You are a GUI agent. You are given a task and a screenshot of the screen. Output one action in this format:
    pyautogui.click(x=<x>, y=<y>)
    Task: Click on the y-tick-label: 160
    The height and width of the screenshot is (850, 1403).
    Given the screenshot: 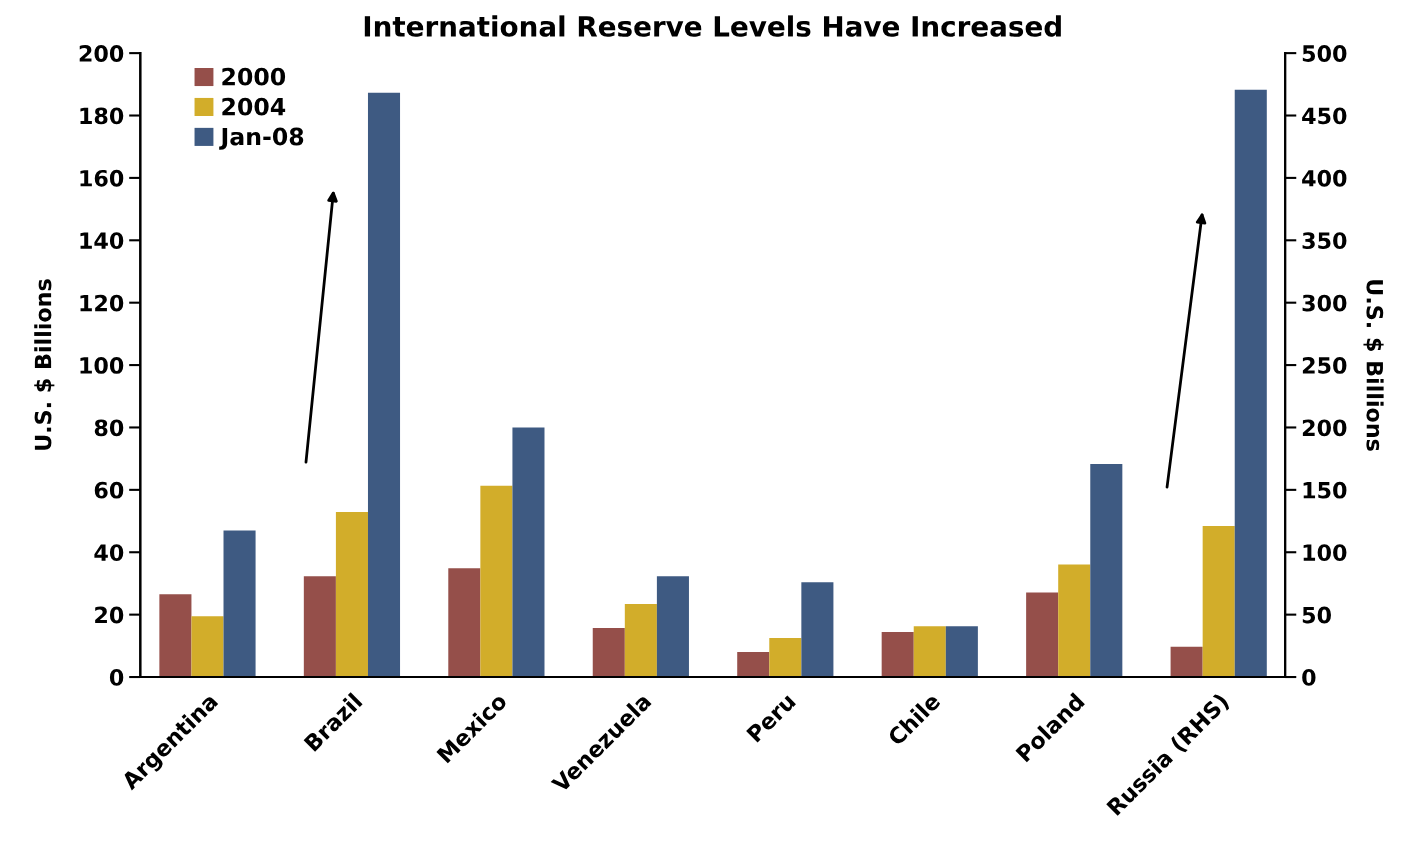 What is the action you would take?
    pyautogui.click(x=102, y=178)
    